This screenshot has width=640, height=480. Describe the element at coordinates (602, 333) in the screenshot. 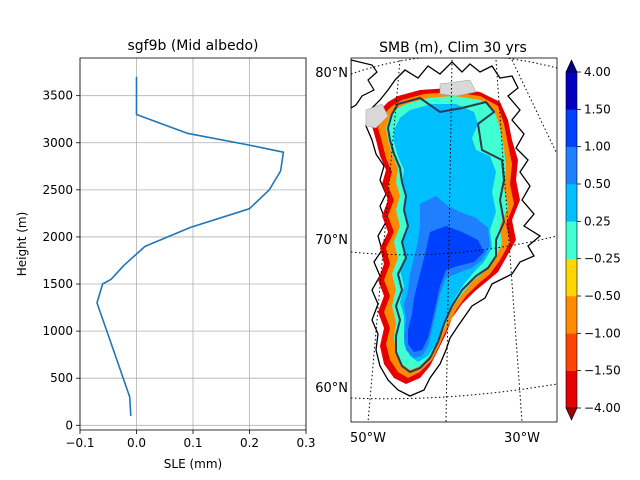

I see `colorbar-tick-label: −1.00` at that location.